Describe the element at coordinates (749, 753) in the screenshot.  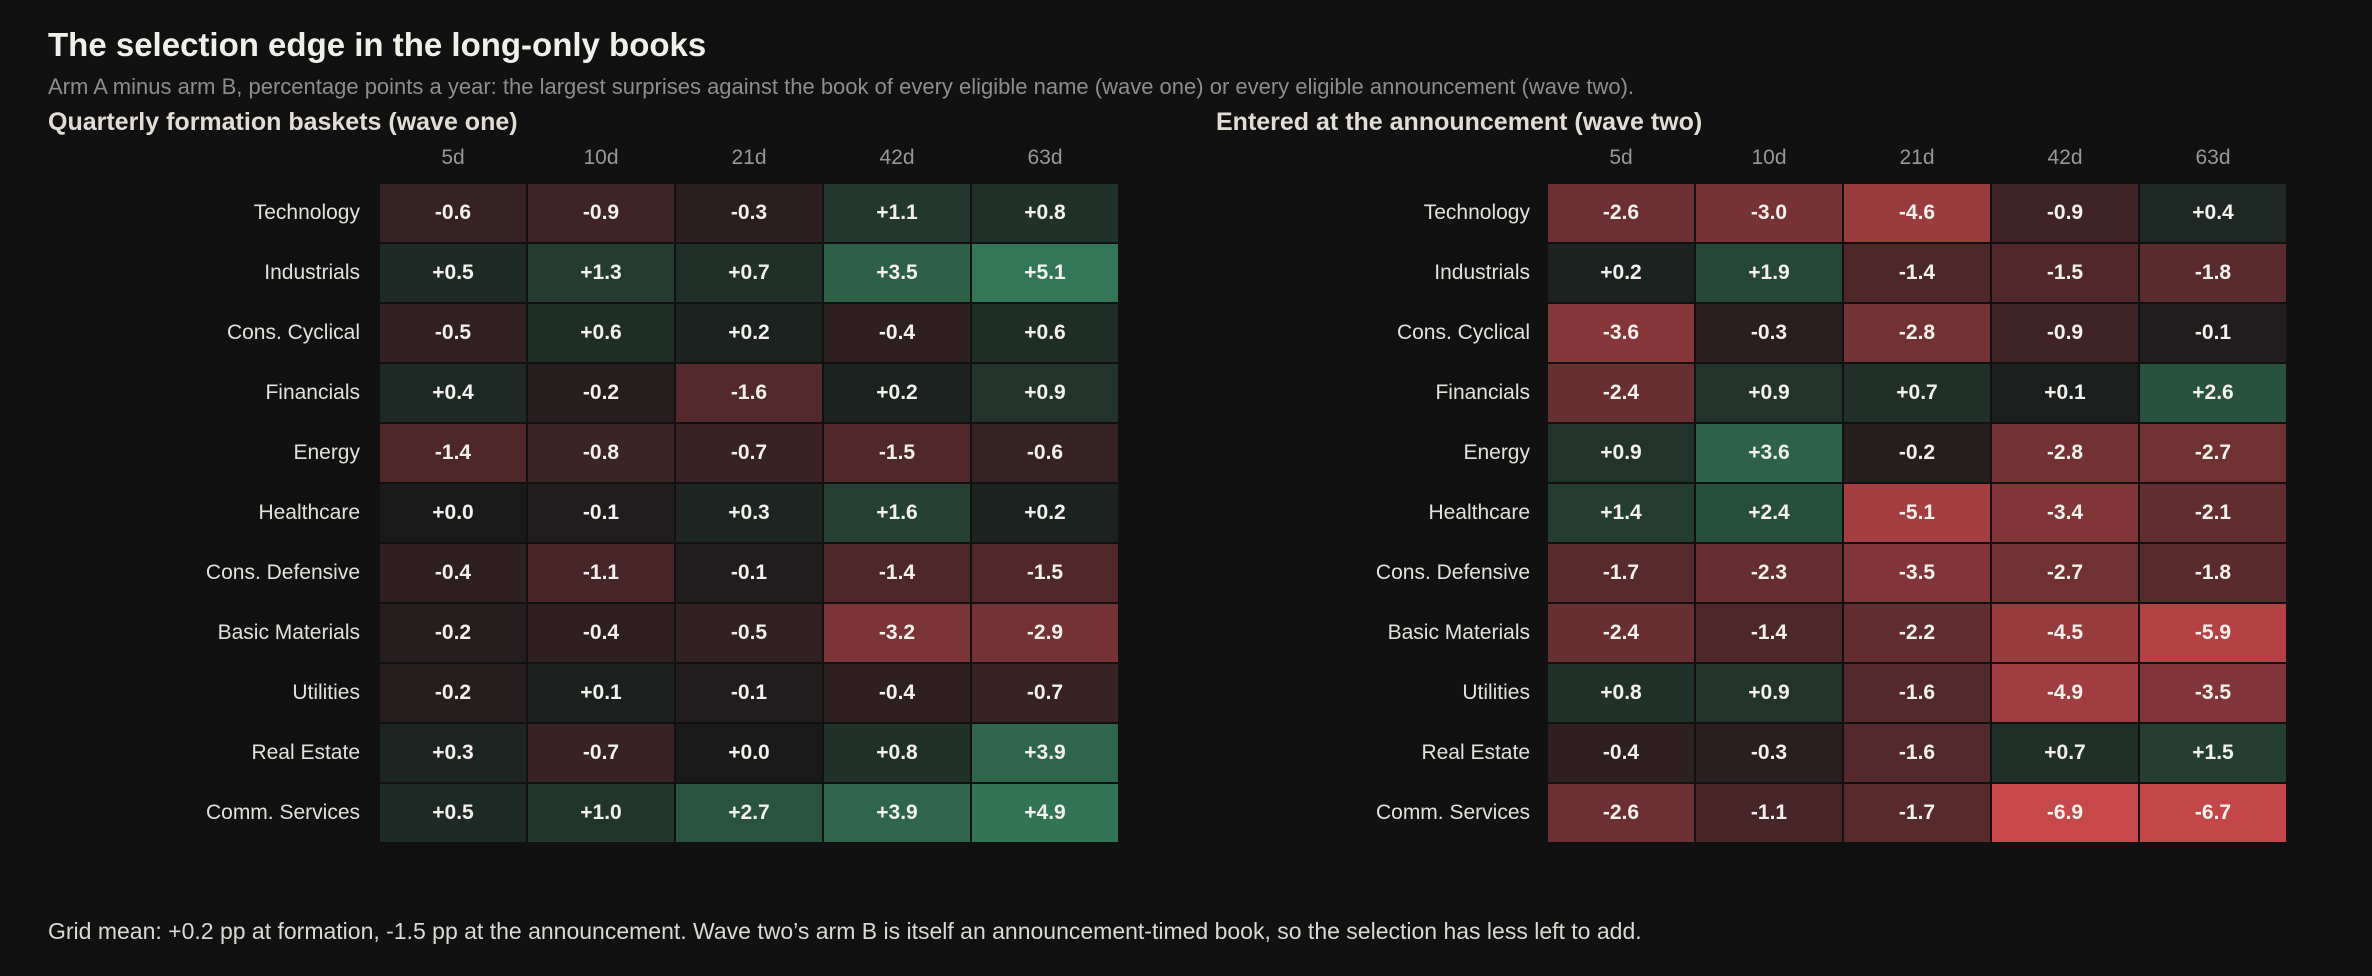
I see `heatmap-cell: +0.0` at that location.